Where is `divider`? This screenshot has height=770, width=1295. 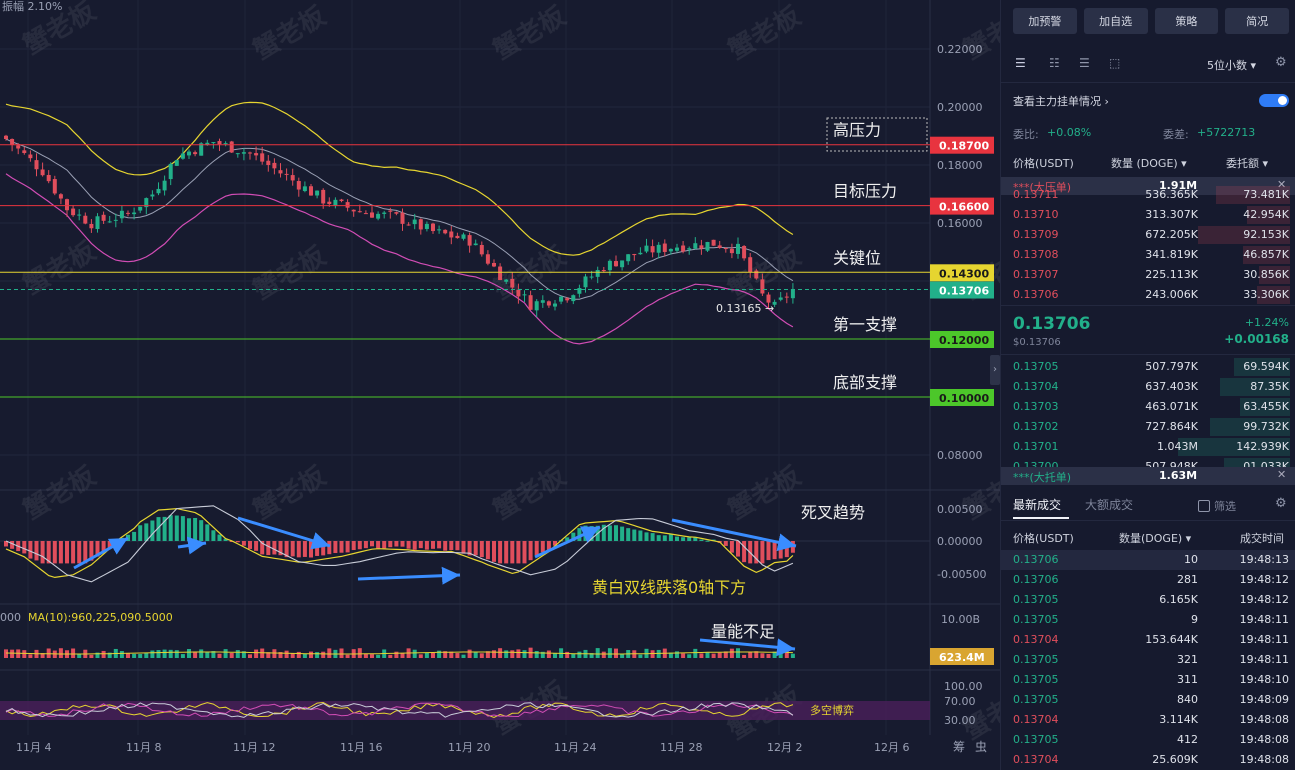
divider is located at coordinates (1148, 82).